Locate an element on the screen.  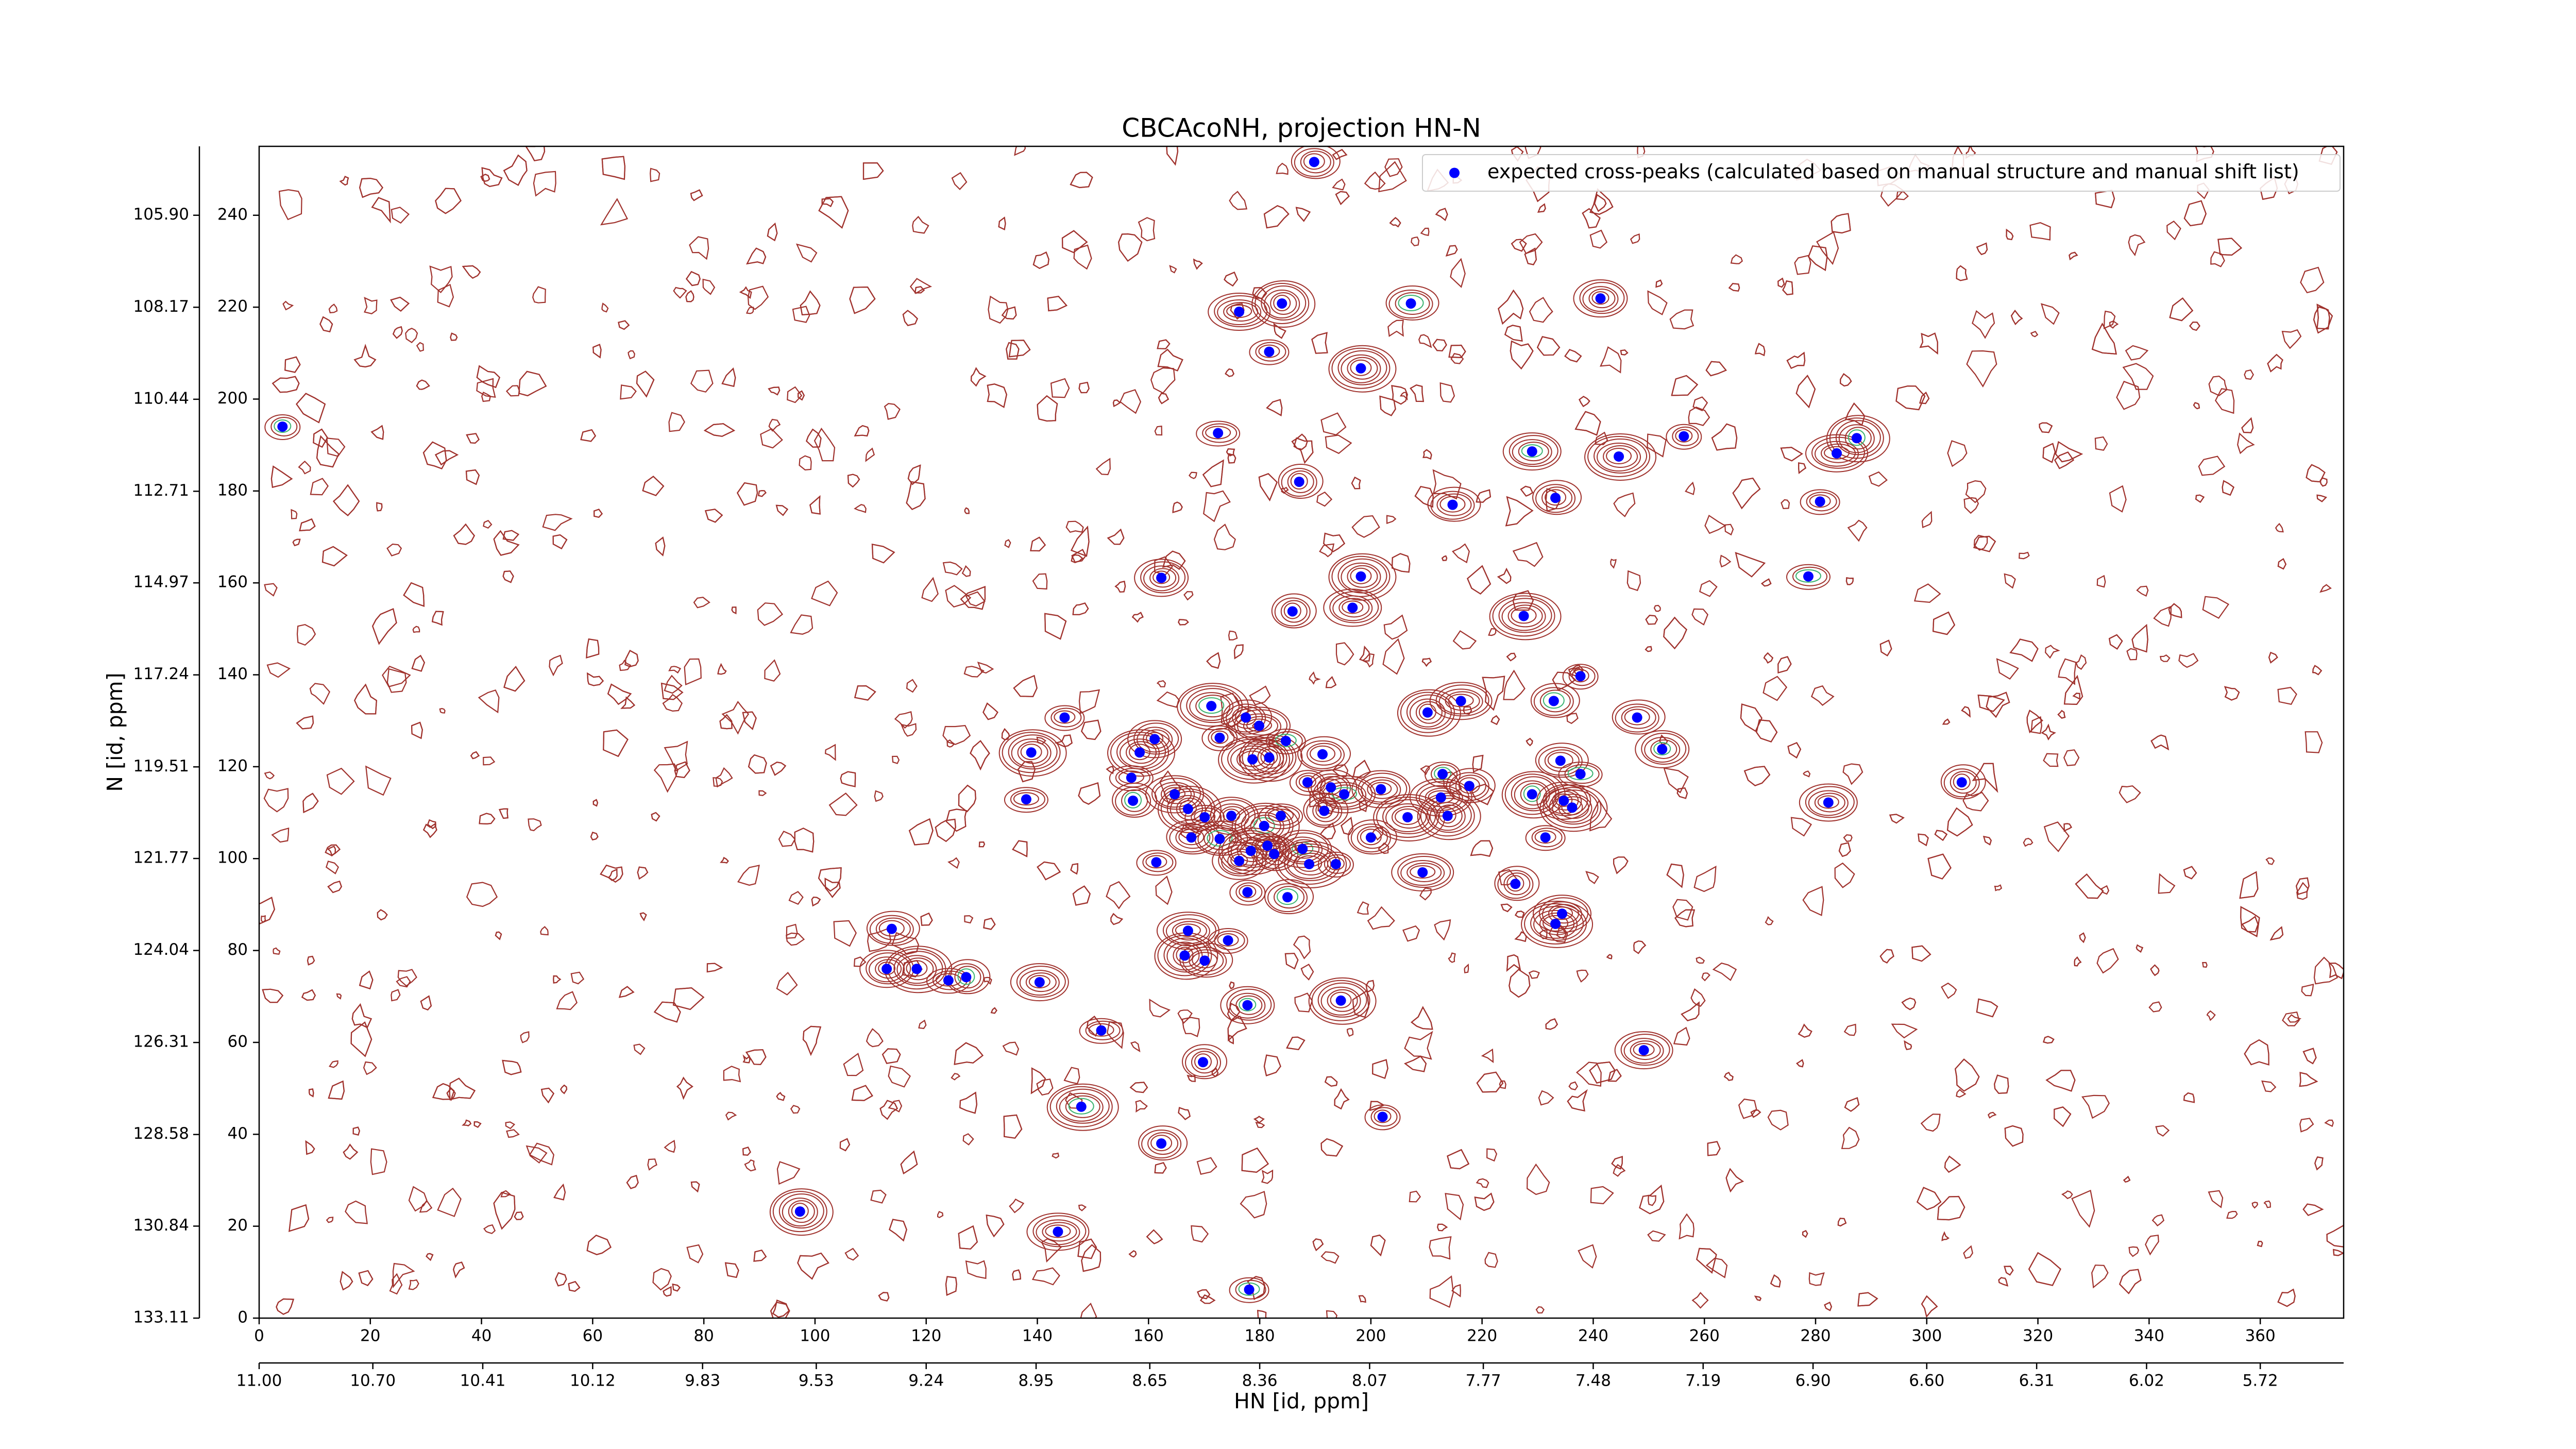
y-tick-label: 220 is located at coordinates (232, 306).